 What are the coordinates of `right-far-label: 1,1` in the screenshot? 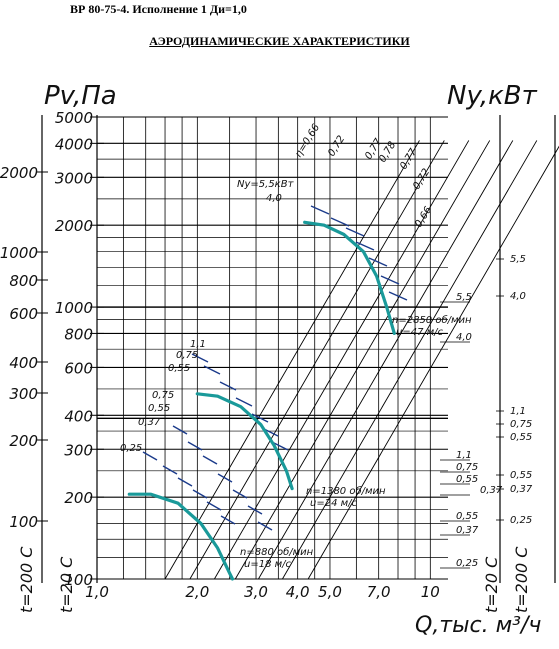 It's located at (518, 411).